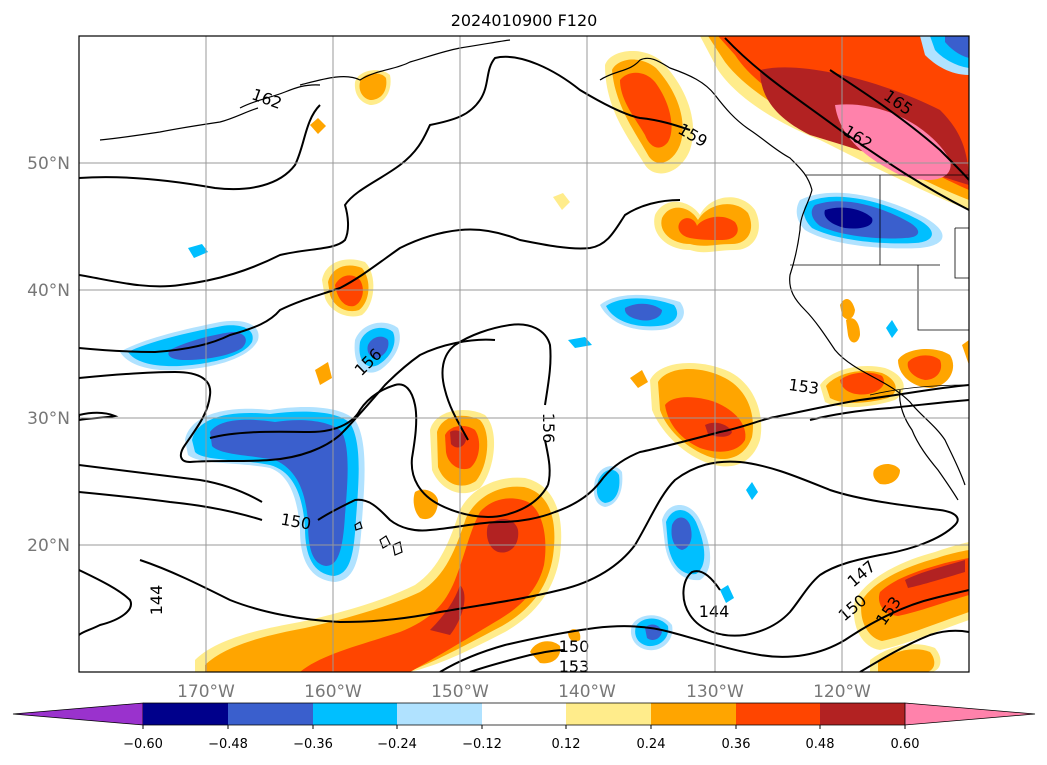  Describe the element at coordinates (736, 744) in the screenshot. I see `colorbar-tick-label: 0.36` at that location.